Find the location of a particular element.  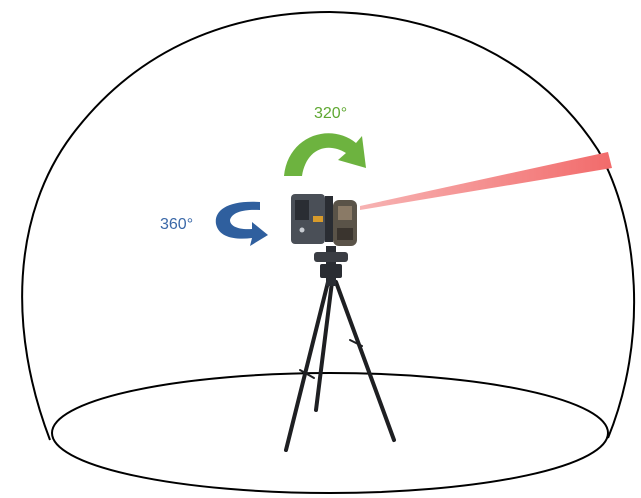

tripod-head is located at coordinates (331, 257).